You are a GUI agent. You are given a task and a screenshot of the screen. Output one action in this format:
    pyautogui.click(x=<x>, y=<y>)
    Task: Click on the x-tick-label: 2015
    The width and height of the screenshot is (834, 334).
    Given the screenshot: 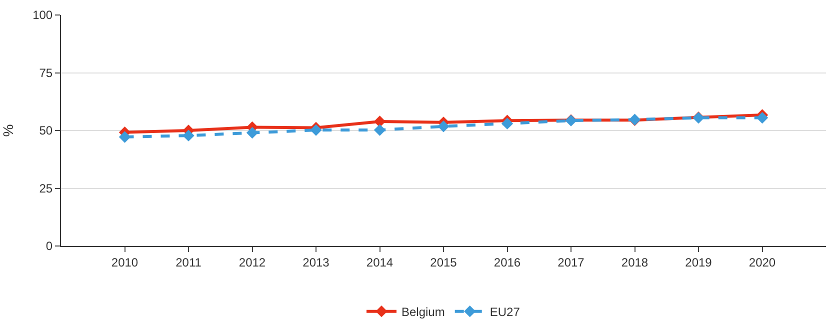 What is the action you would take?
    pyautogui.click(x=444, y=262)
    